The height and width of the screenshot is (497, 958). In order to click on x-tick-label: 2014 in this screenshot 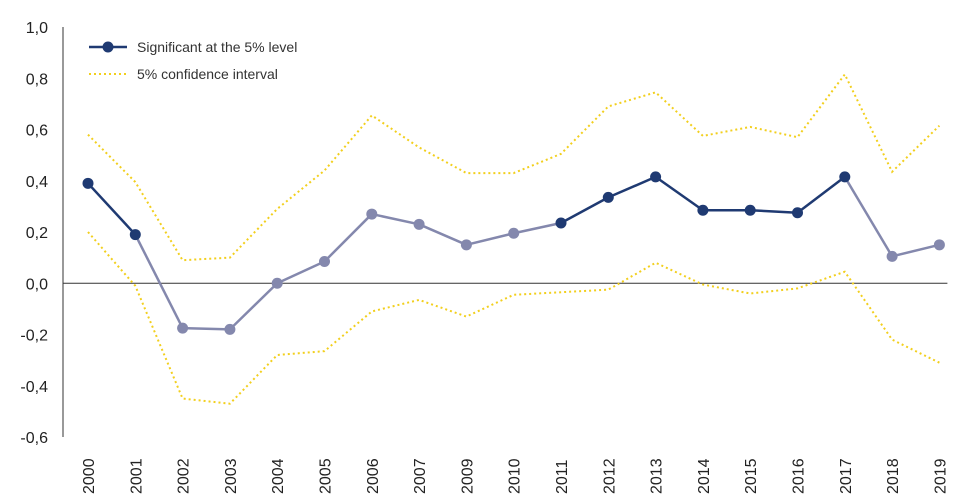, I will do `click(704, 476)`.